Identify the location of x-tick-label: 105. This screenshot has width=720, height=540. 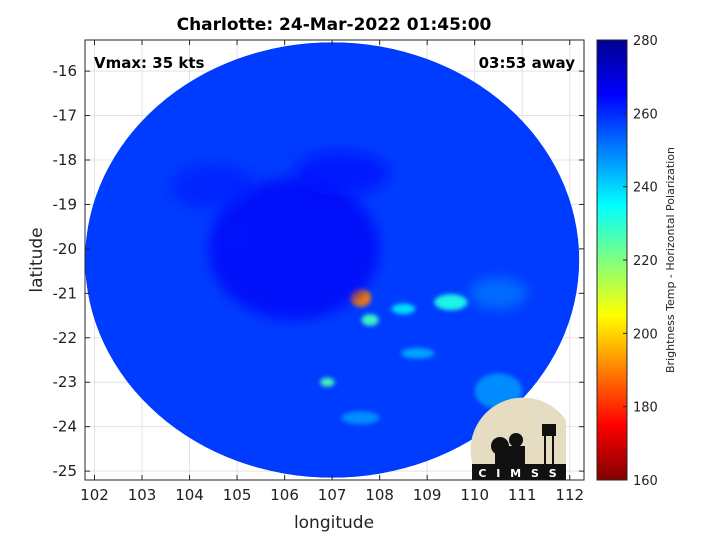
(237, 495).